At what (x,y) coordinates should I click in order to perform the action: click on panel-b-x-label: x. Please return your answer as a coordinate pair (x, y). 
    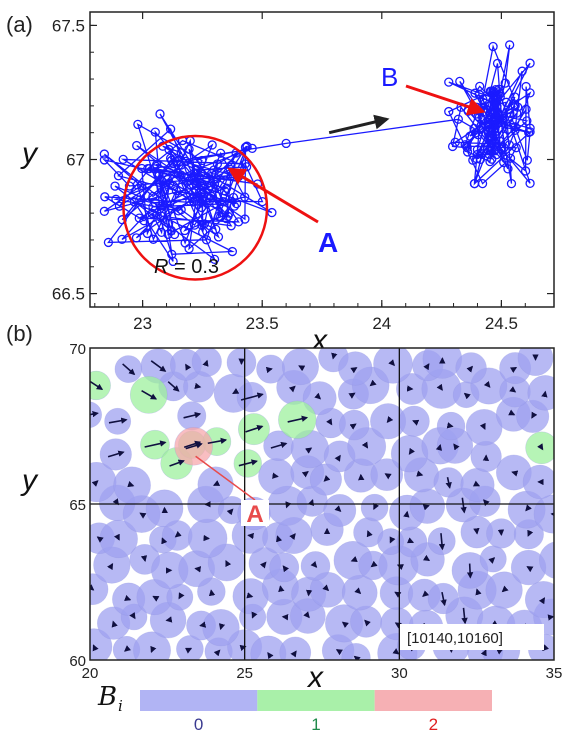
    Looking at the image, I should click on (315, 677).